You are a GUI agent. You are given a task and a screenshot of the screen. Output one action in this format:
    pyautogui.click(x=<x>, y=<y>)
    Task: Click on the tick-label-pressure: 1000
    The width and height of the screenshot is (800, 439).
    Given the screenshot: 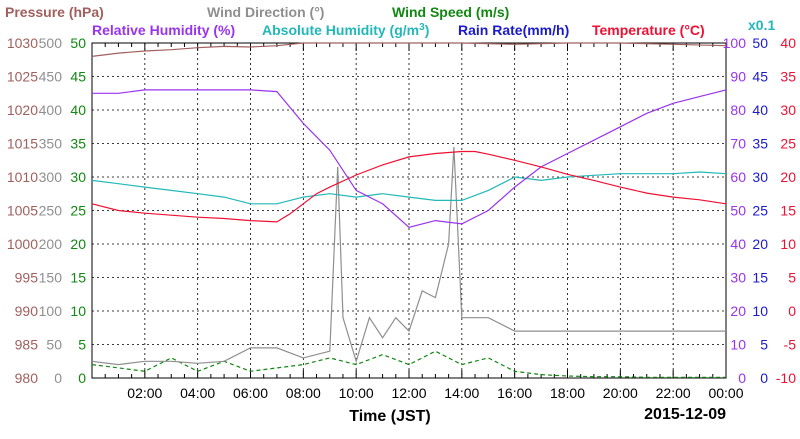 What is the action you would take?
    pyautogui.click(x=22, y=244)
    